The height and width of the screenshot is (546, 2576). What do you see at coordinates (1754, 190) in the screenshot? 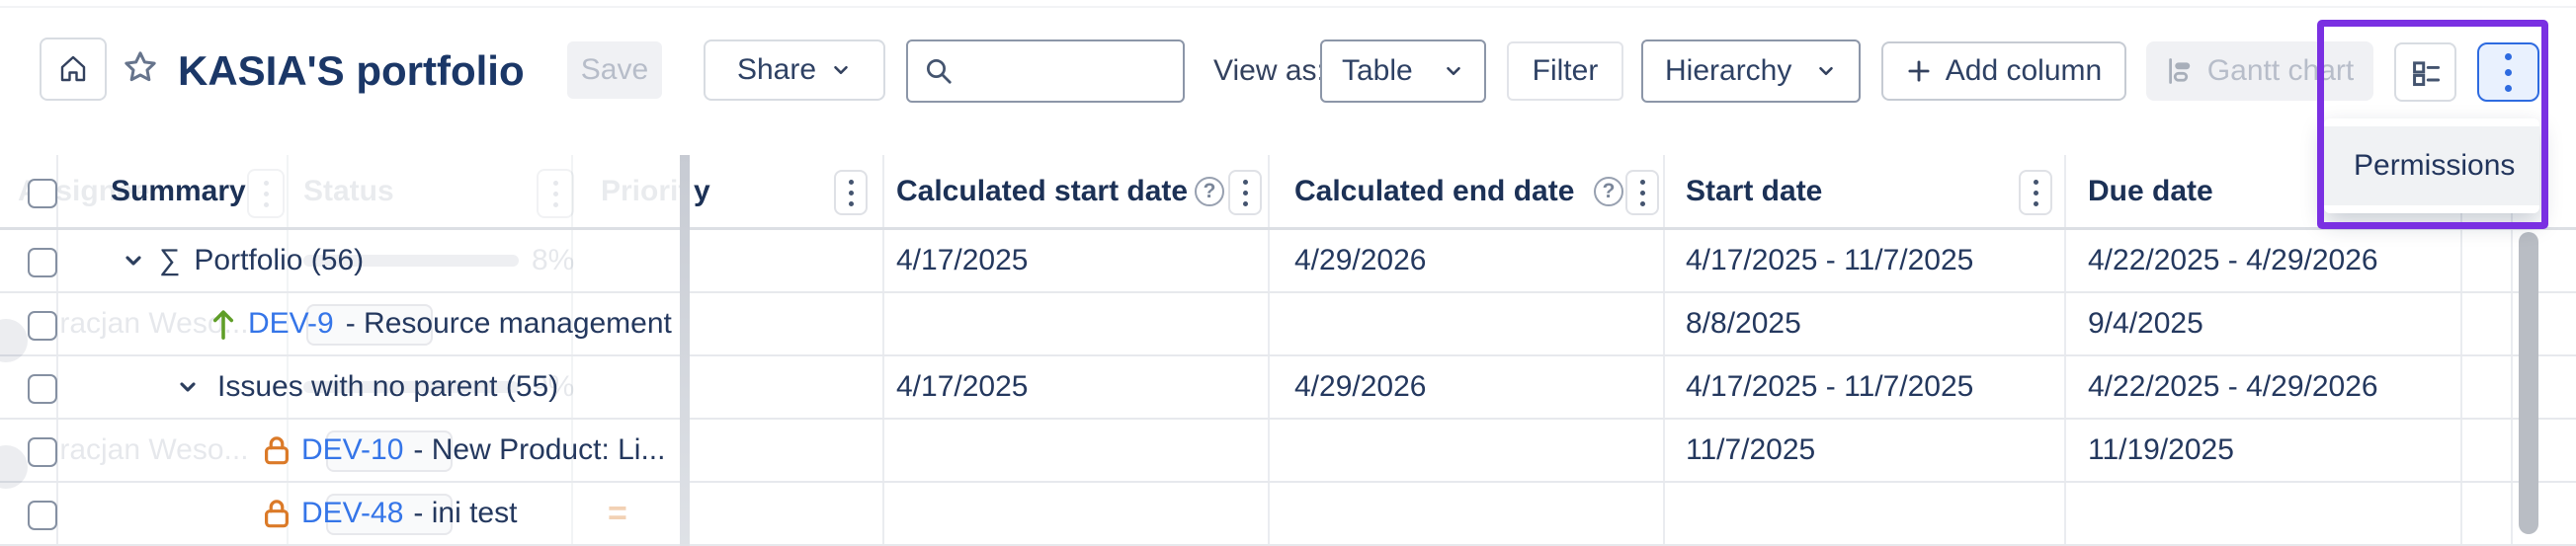
I see `start-date-column-header: Start date` at bounding box center [1754, 190].